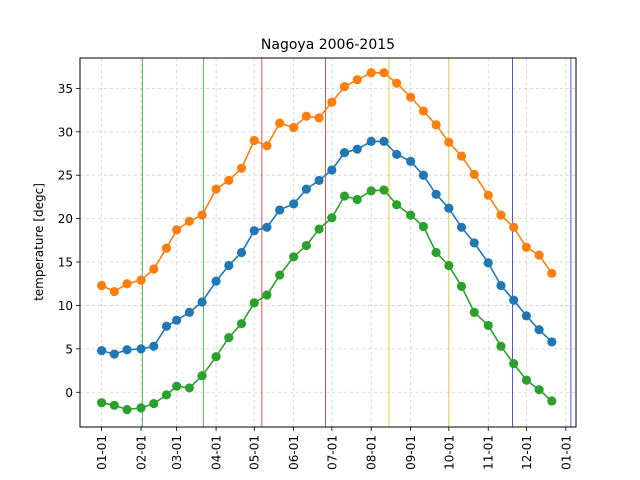 The width and height of the screenshot is (640, 480). Describe the element at coordinates (372, 452) in the screenshot. I see `x-tick-label: 08-01` at that location.